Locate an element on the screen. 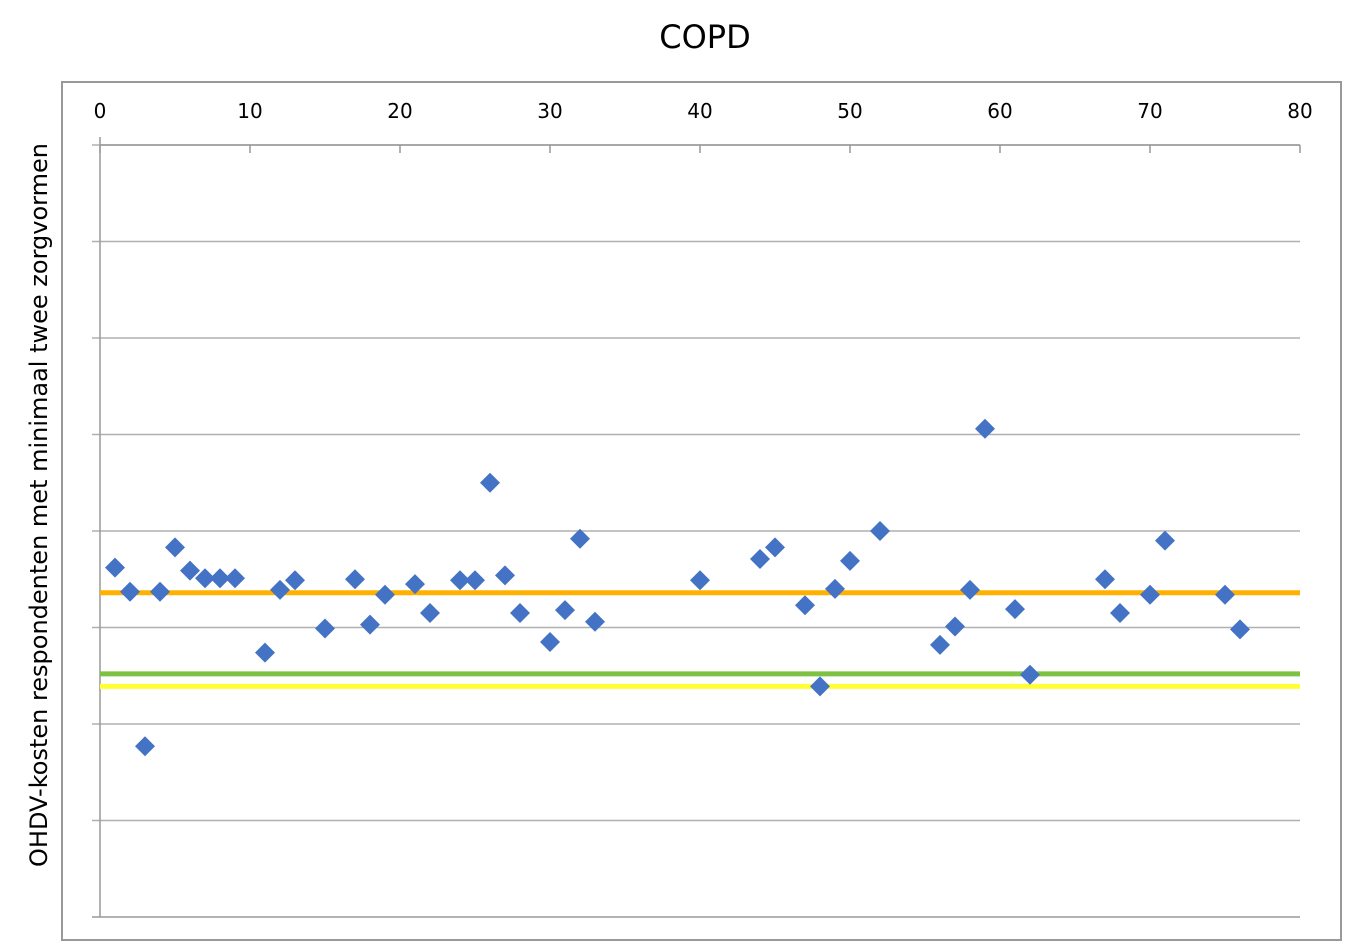 The height and width of the screenshot is (947, 1346). x-tick-label: 30 is located at coordinates (549, 111).